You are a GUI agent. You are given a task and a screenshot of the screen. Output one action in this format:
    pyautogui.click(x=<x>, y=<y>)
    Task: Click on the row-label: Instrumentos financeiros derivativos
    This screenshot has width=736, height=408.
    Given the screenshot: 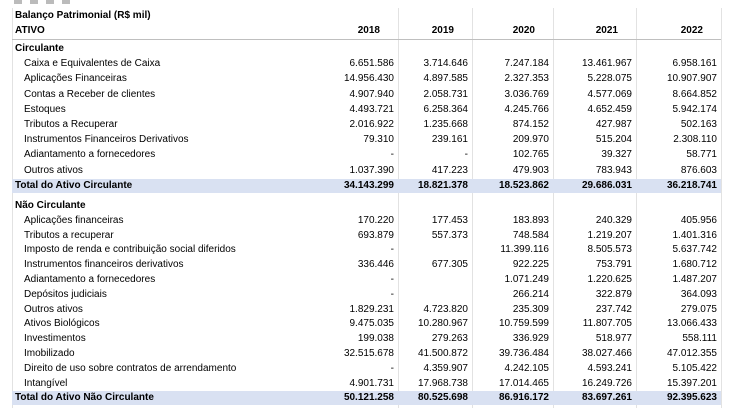 What is the action you would take?
    pyautogui.click(x=104, y=265)
    